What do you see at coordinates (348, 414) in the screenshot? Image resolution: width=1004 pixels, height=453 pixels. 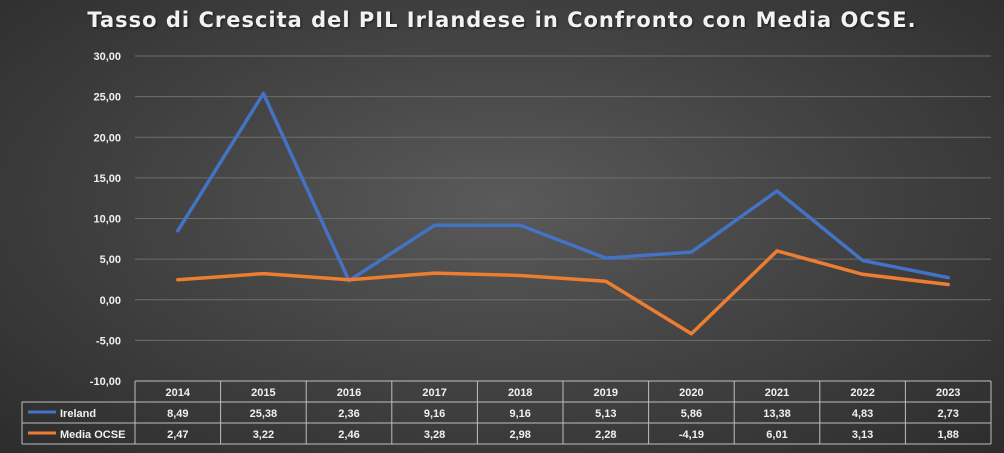 I see `data-label: 2,36` at bounding box center [348, 414].